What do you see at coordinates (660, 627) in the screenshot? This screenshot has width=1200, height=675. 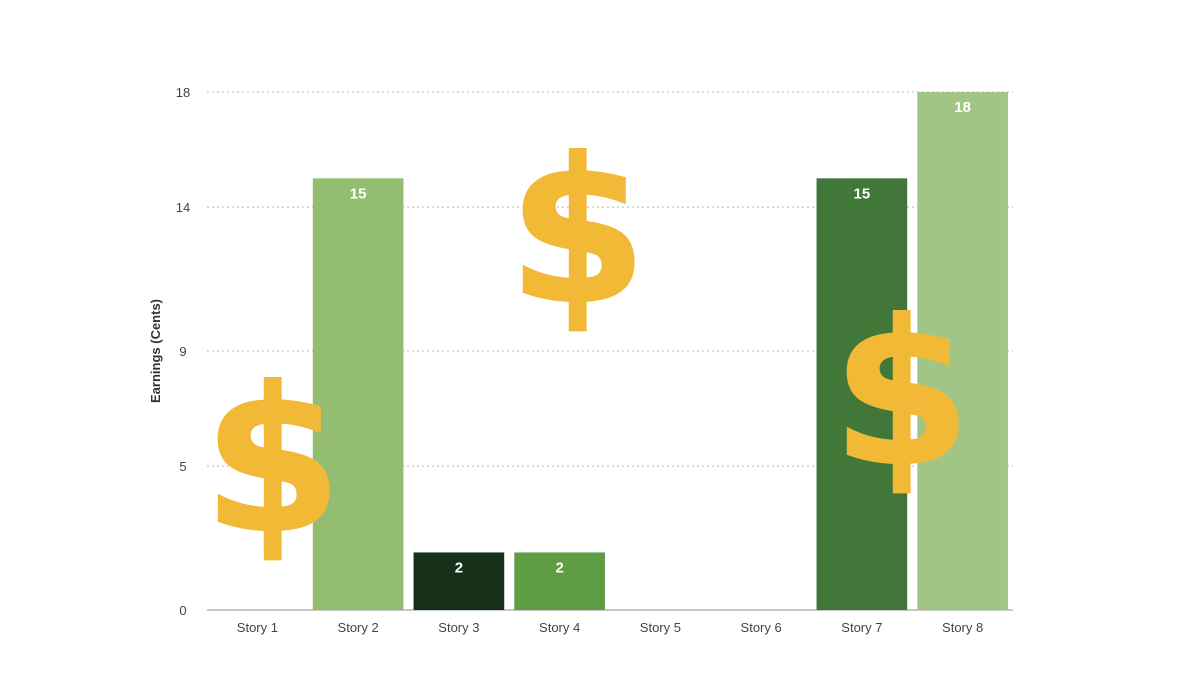 I see `x-tick-label: Story 5` at bounding box center [660, 627].